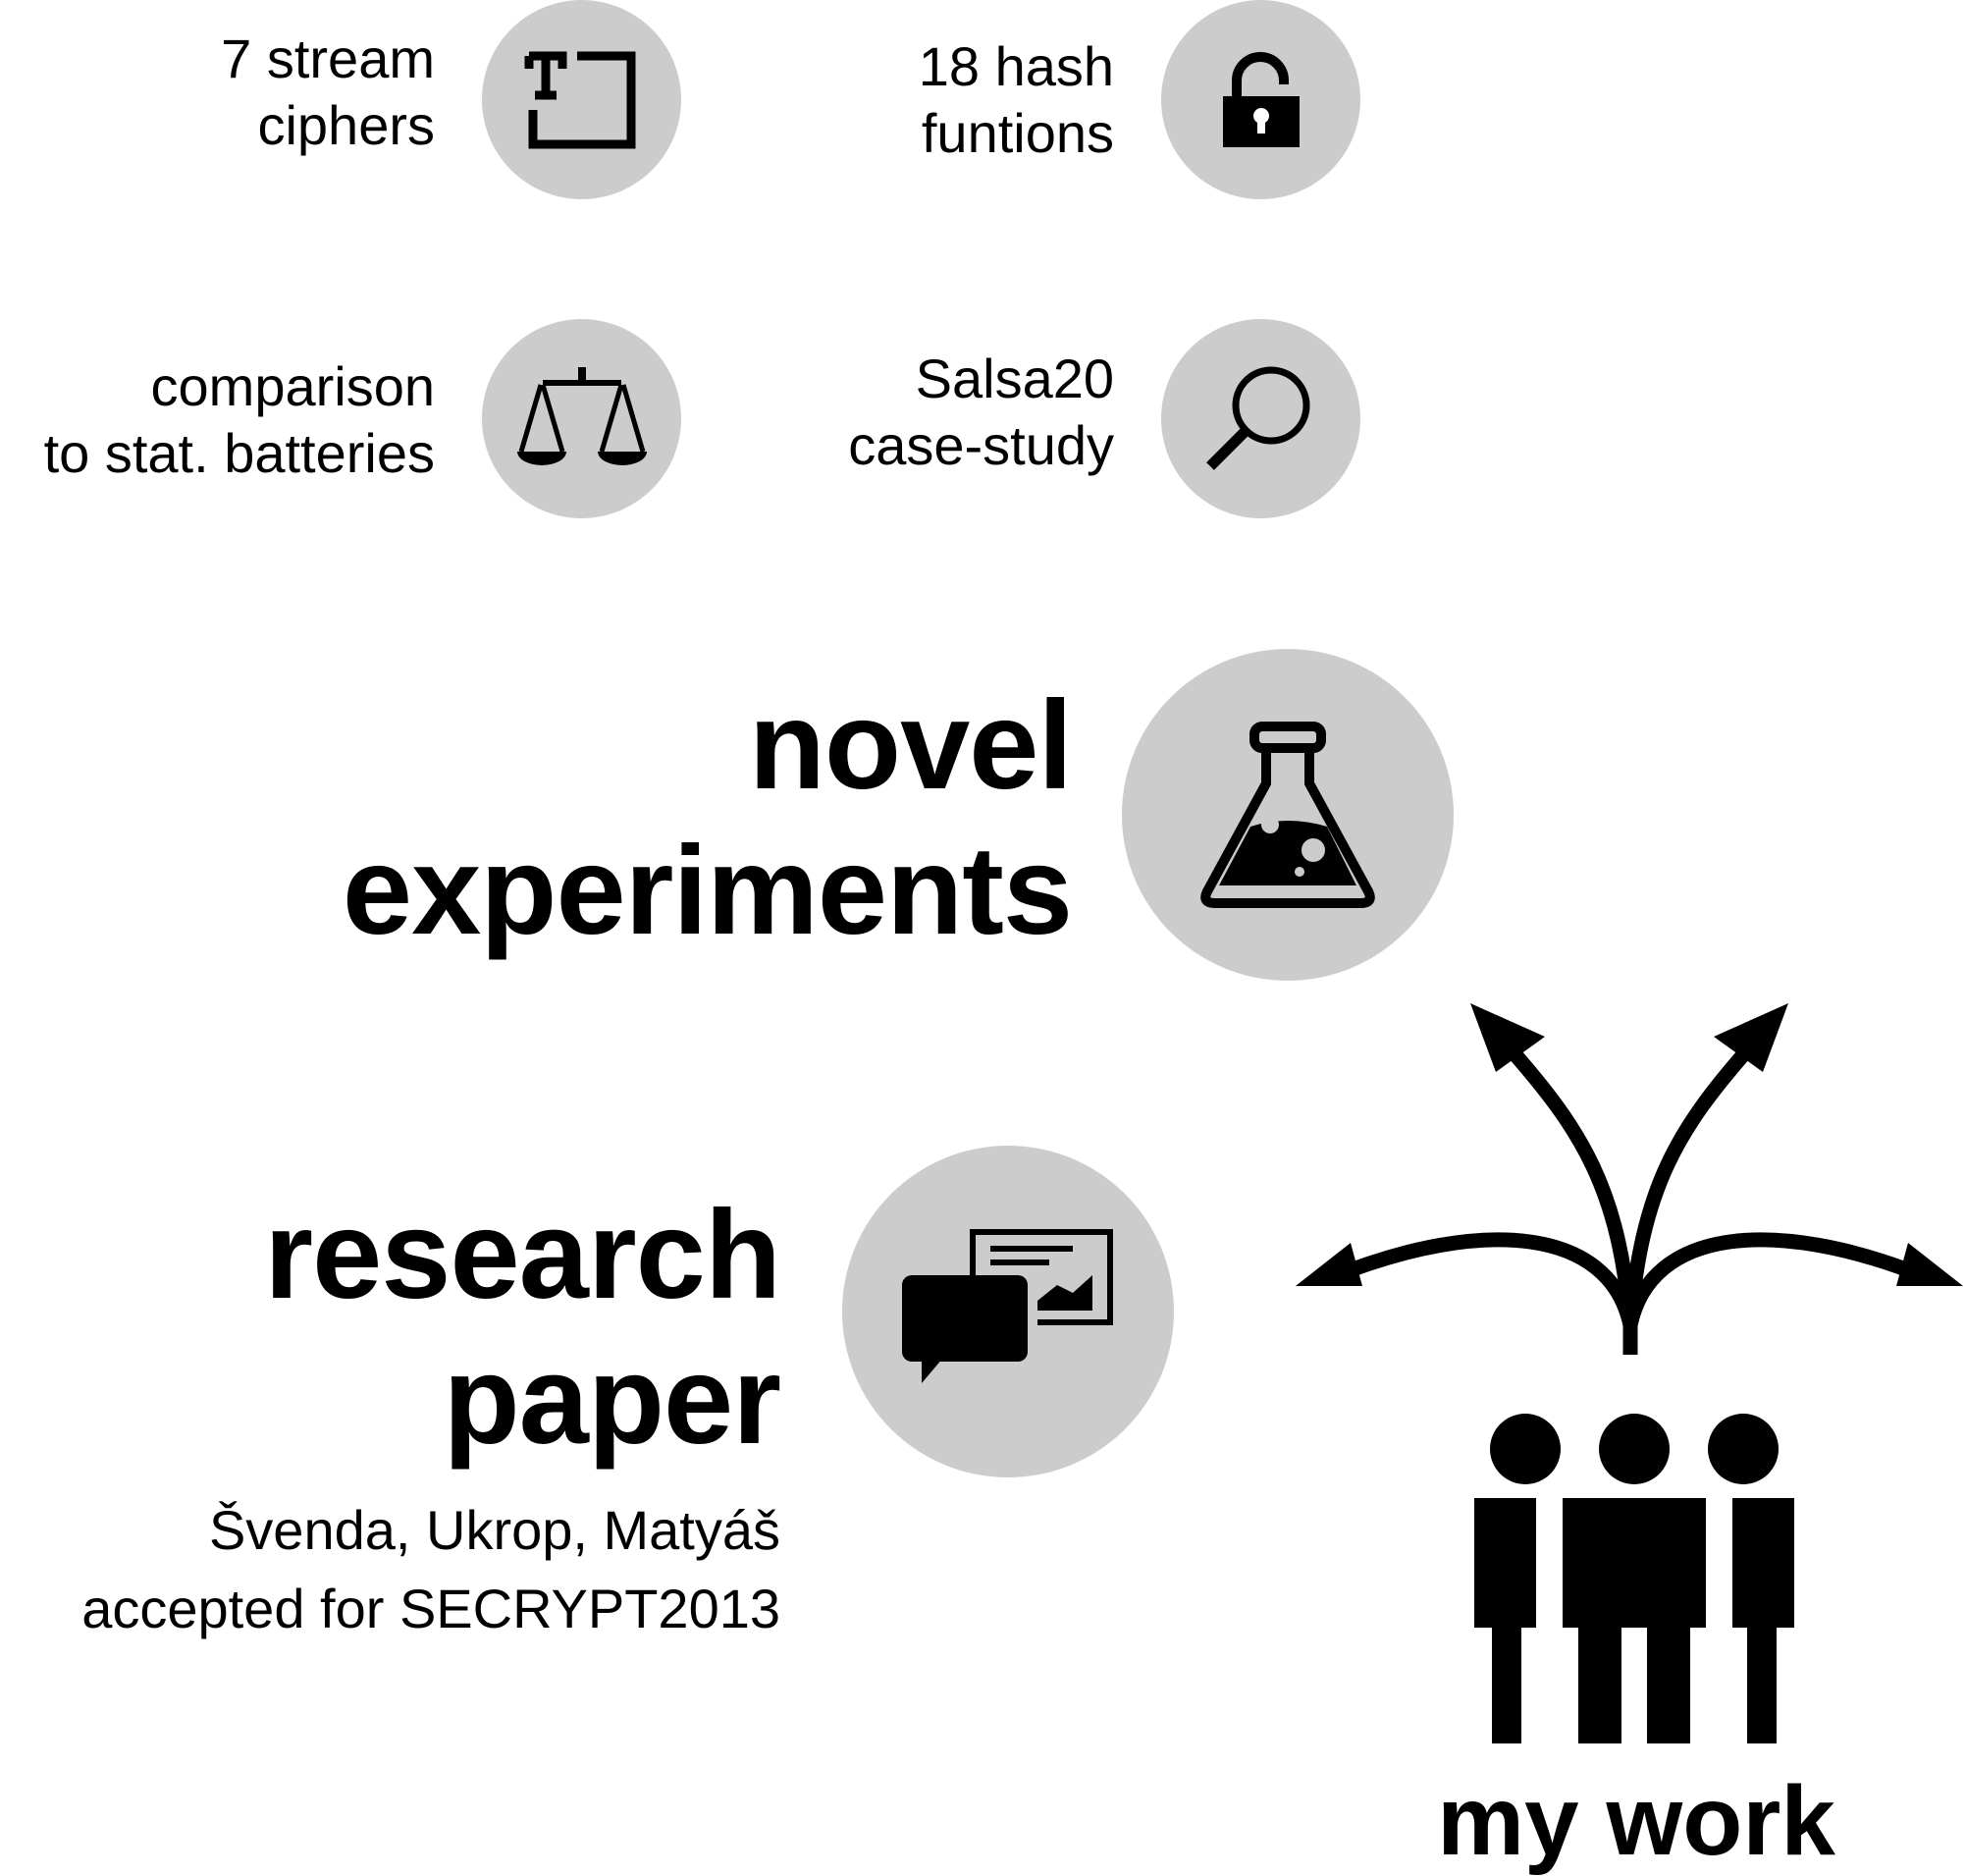 This screenshot has height=1876, width=1966. What do you see at coordinates (1007, 1306) in the screenshot?
I see `presentation-chat-icon` at bounding box center [1007, 1306].